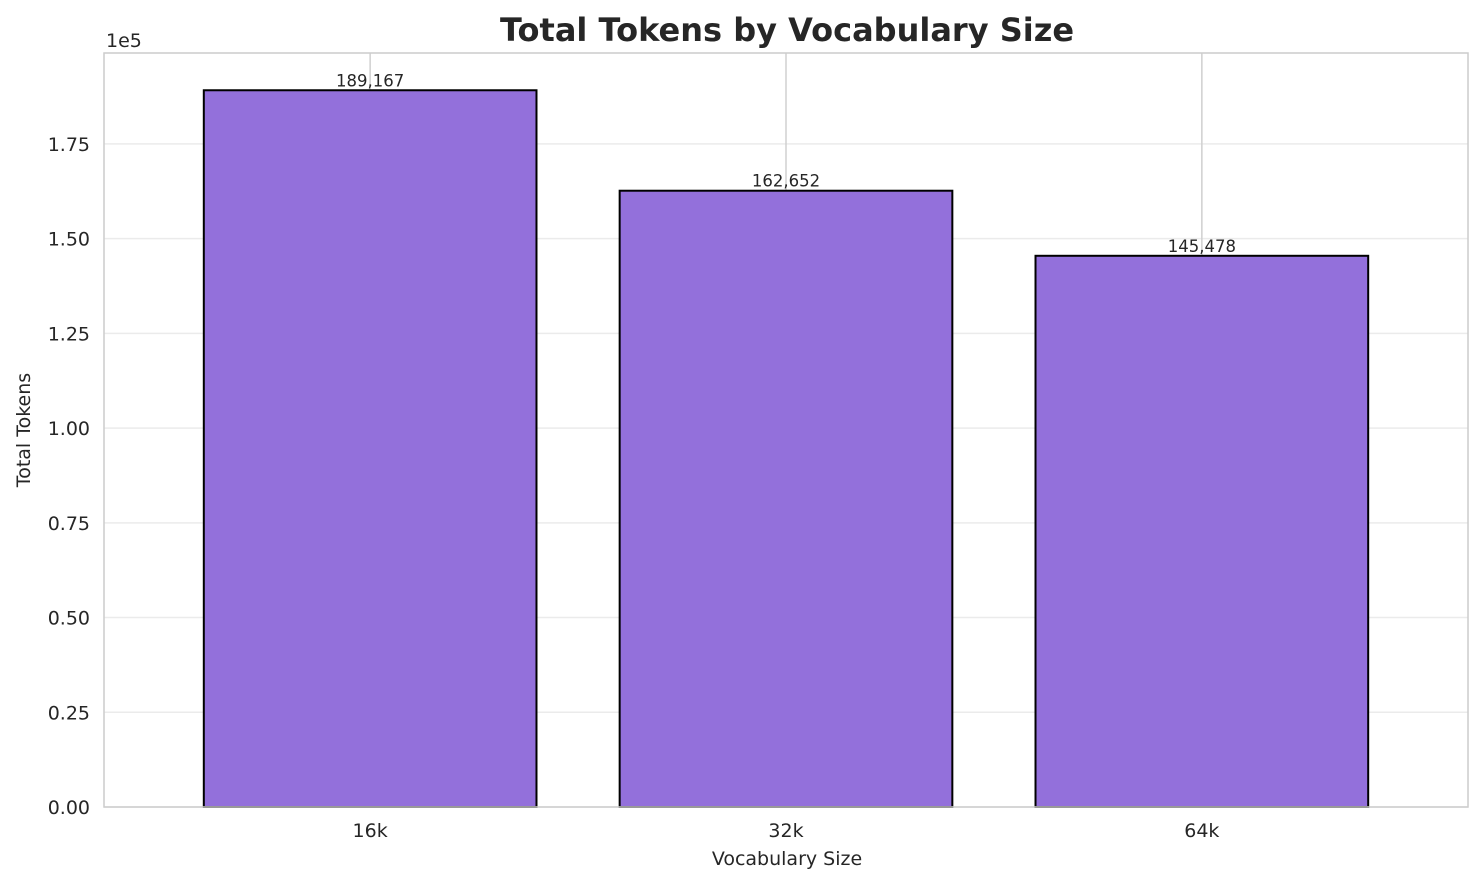  What do you see at coordinates (370, 831) in the screenshot?
I see `x-tick-label: 16k` at bounding box center [370, 831].